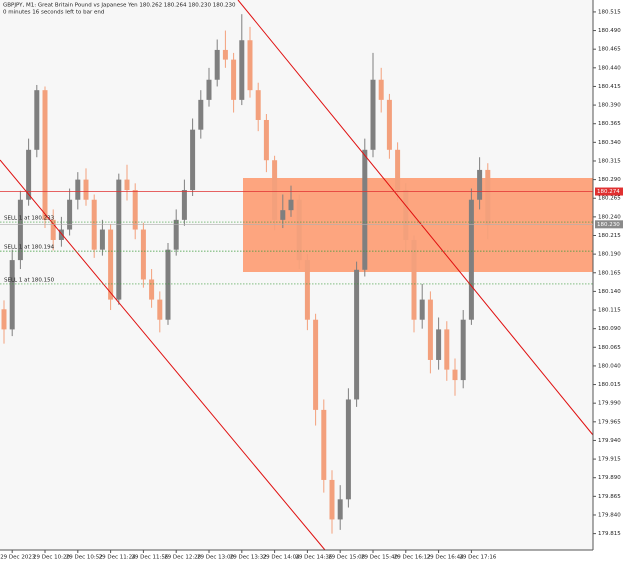  Describe the element at coordinates (51, 558) in the screenshot. I see `x-tick-label: 29 Dec 10:20` at that location.